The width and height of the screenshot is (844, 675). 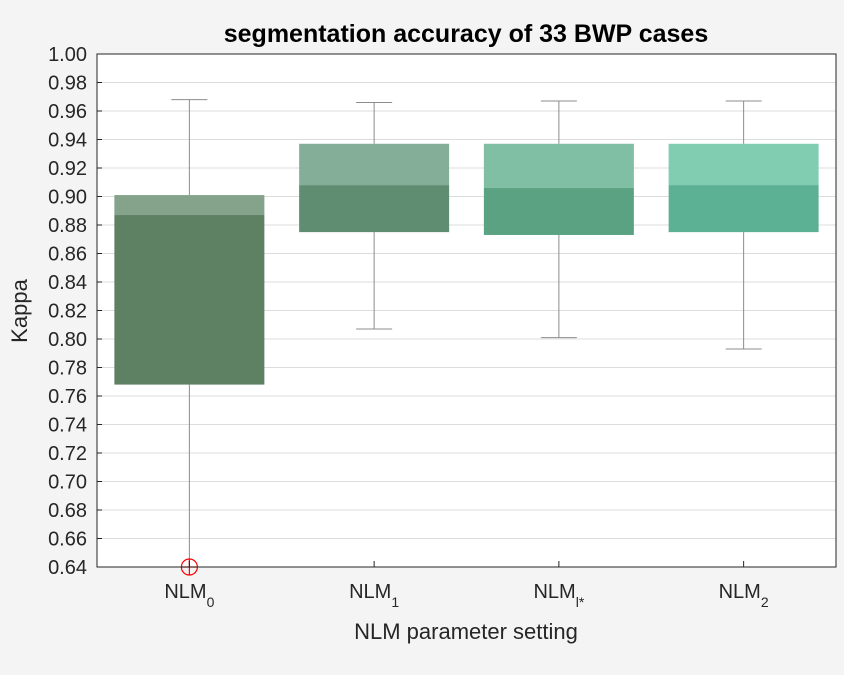 What do you see at coordinates (744, 595) in the screenshot?
I see `x-tick-label: NLM2` at bounding box center [744, 595].